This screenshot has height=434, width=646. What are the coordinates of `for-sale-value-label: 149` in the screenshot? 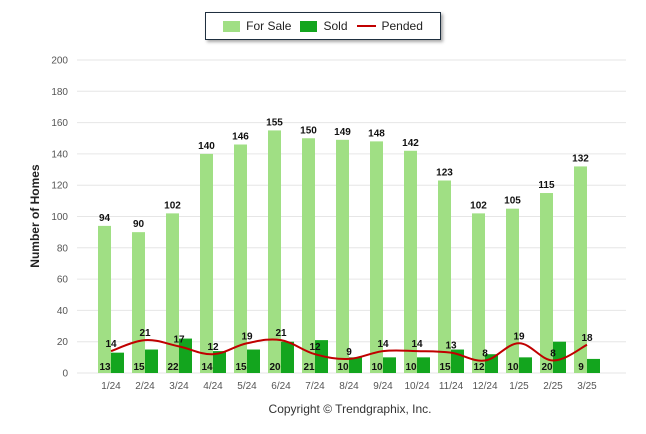 It's located at (342, 132).